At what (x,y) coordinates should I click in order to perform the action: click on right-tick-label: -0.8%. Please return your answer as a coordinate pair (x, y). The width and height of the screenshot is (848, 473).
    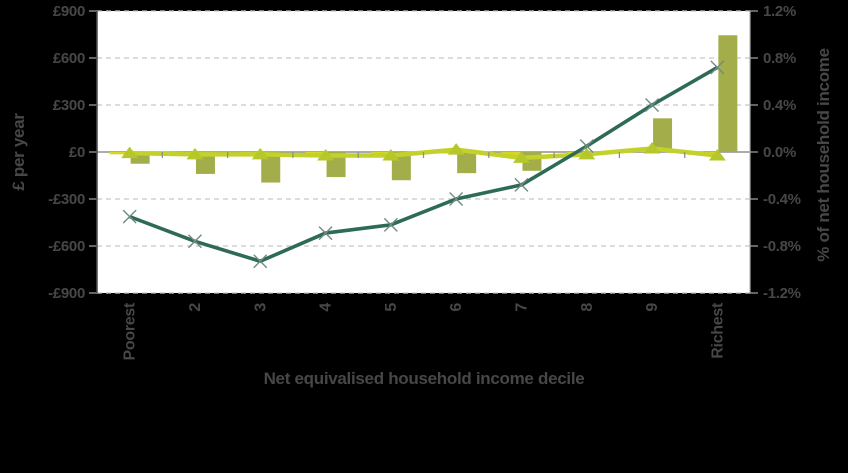
    Looking at the image, I should click on (782, 246).